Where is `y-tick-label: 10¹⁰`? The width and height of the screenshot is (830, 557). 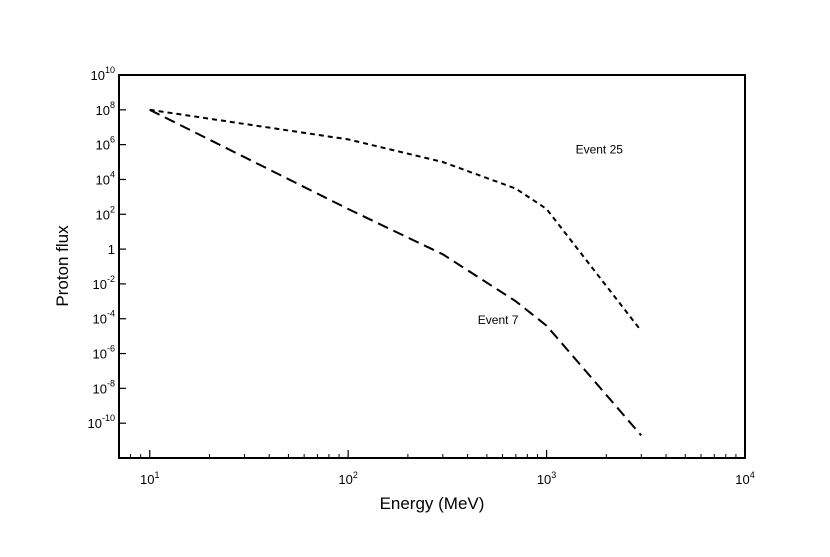 y-tick-label: 10¹⁰ is located at coordinates (103, 74).